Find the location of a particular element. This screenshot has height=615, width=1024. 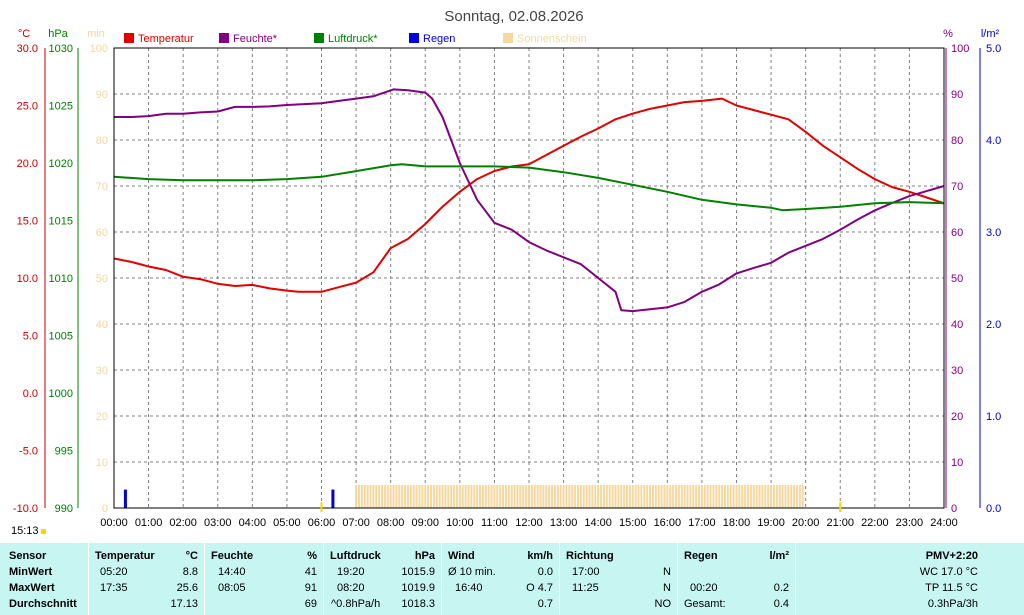

tick-label-time: 16:00 is located at coordinates (668, 523).